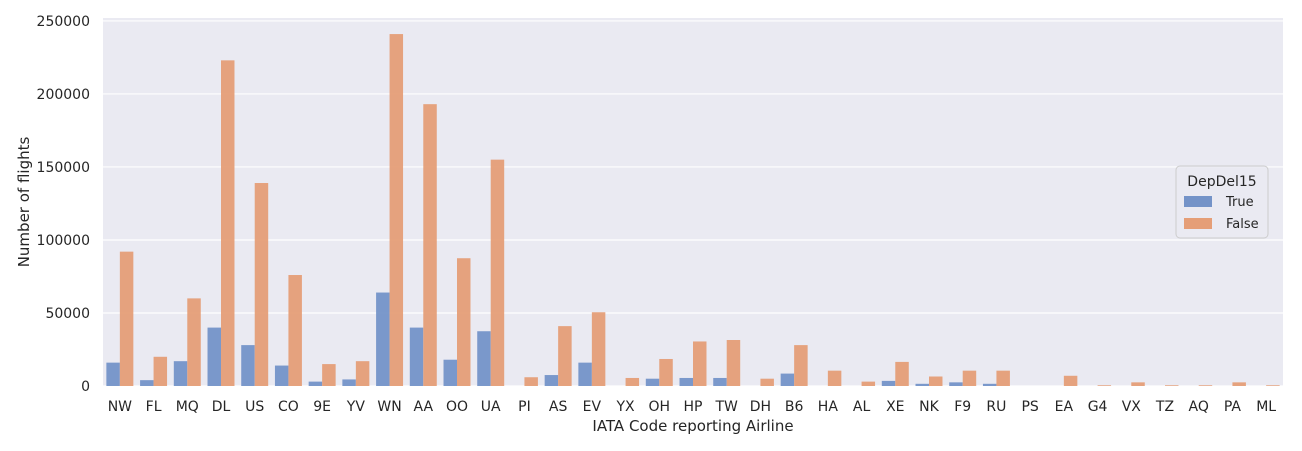 This screenshot has height=451, width=1302. What do you see at coordinates (801, 365) in the screenshot?
I see `bar-B6-false` at bounding box center [801, 365].